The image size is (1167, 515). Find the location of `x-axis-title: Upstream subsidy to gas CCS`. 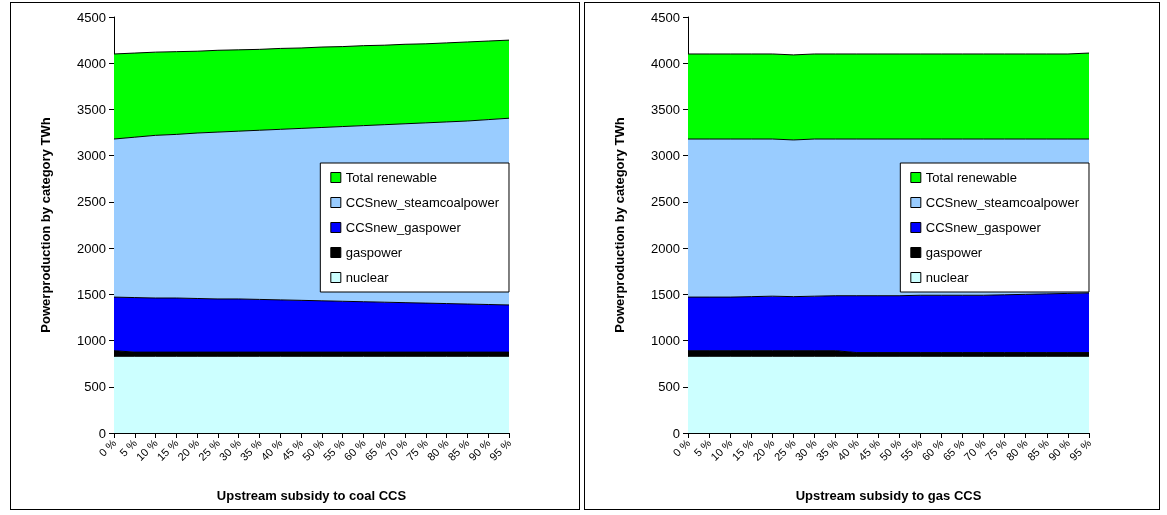

x-axis-title: Upstream subsidy to gas CCS is located at coordinates (888, 495).